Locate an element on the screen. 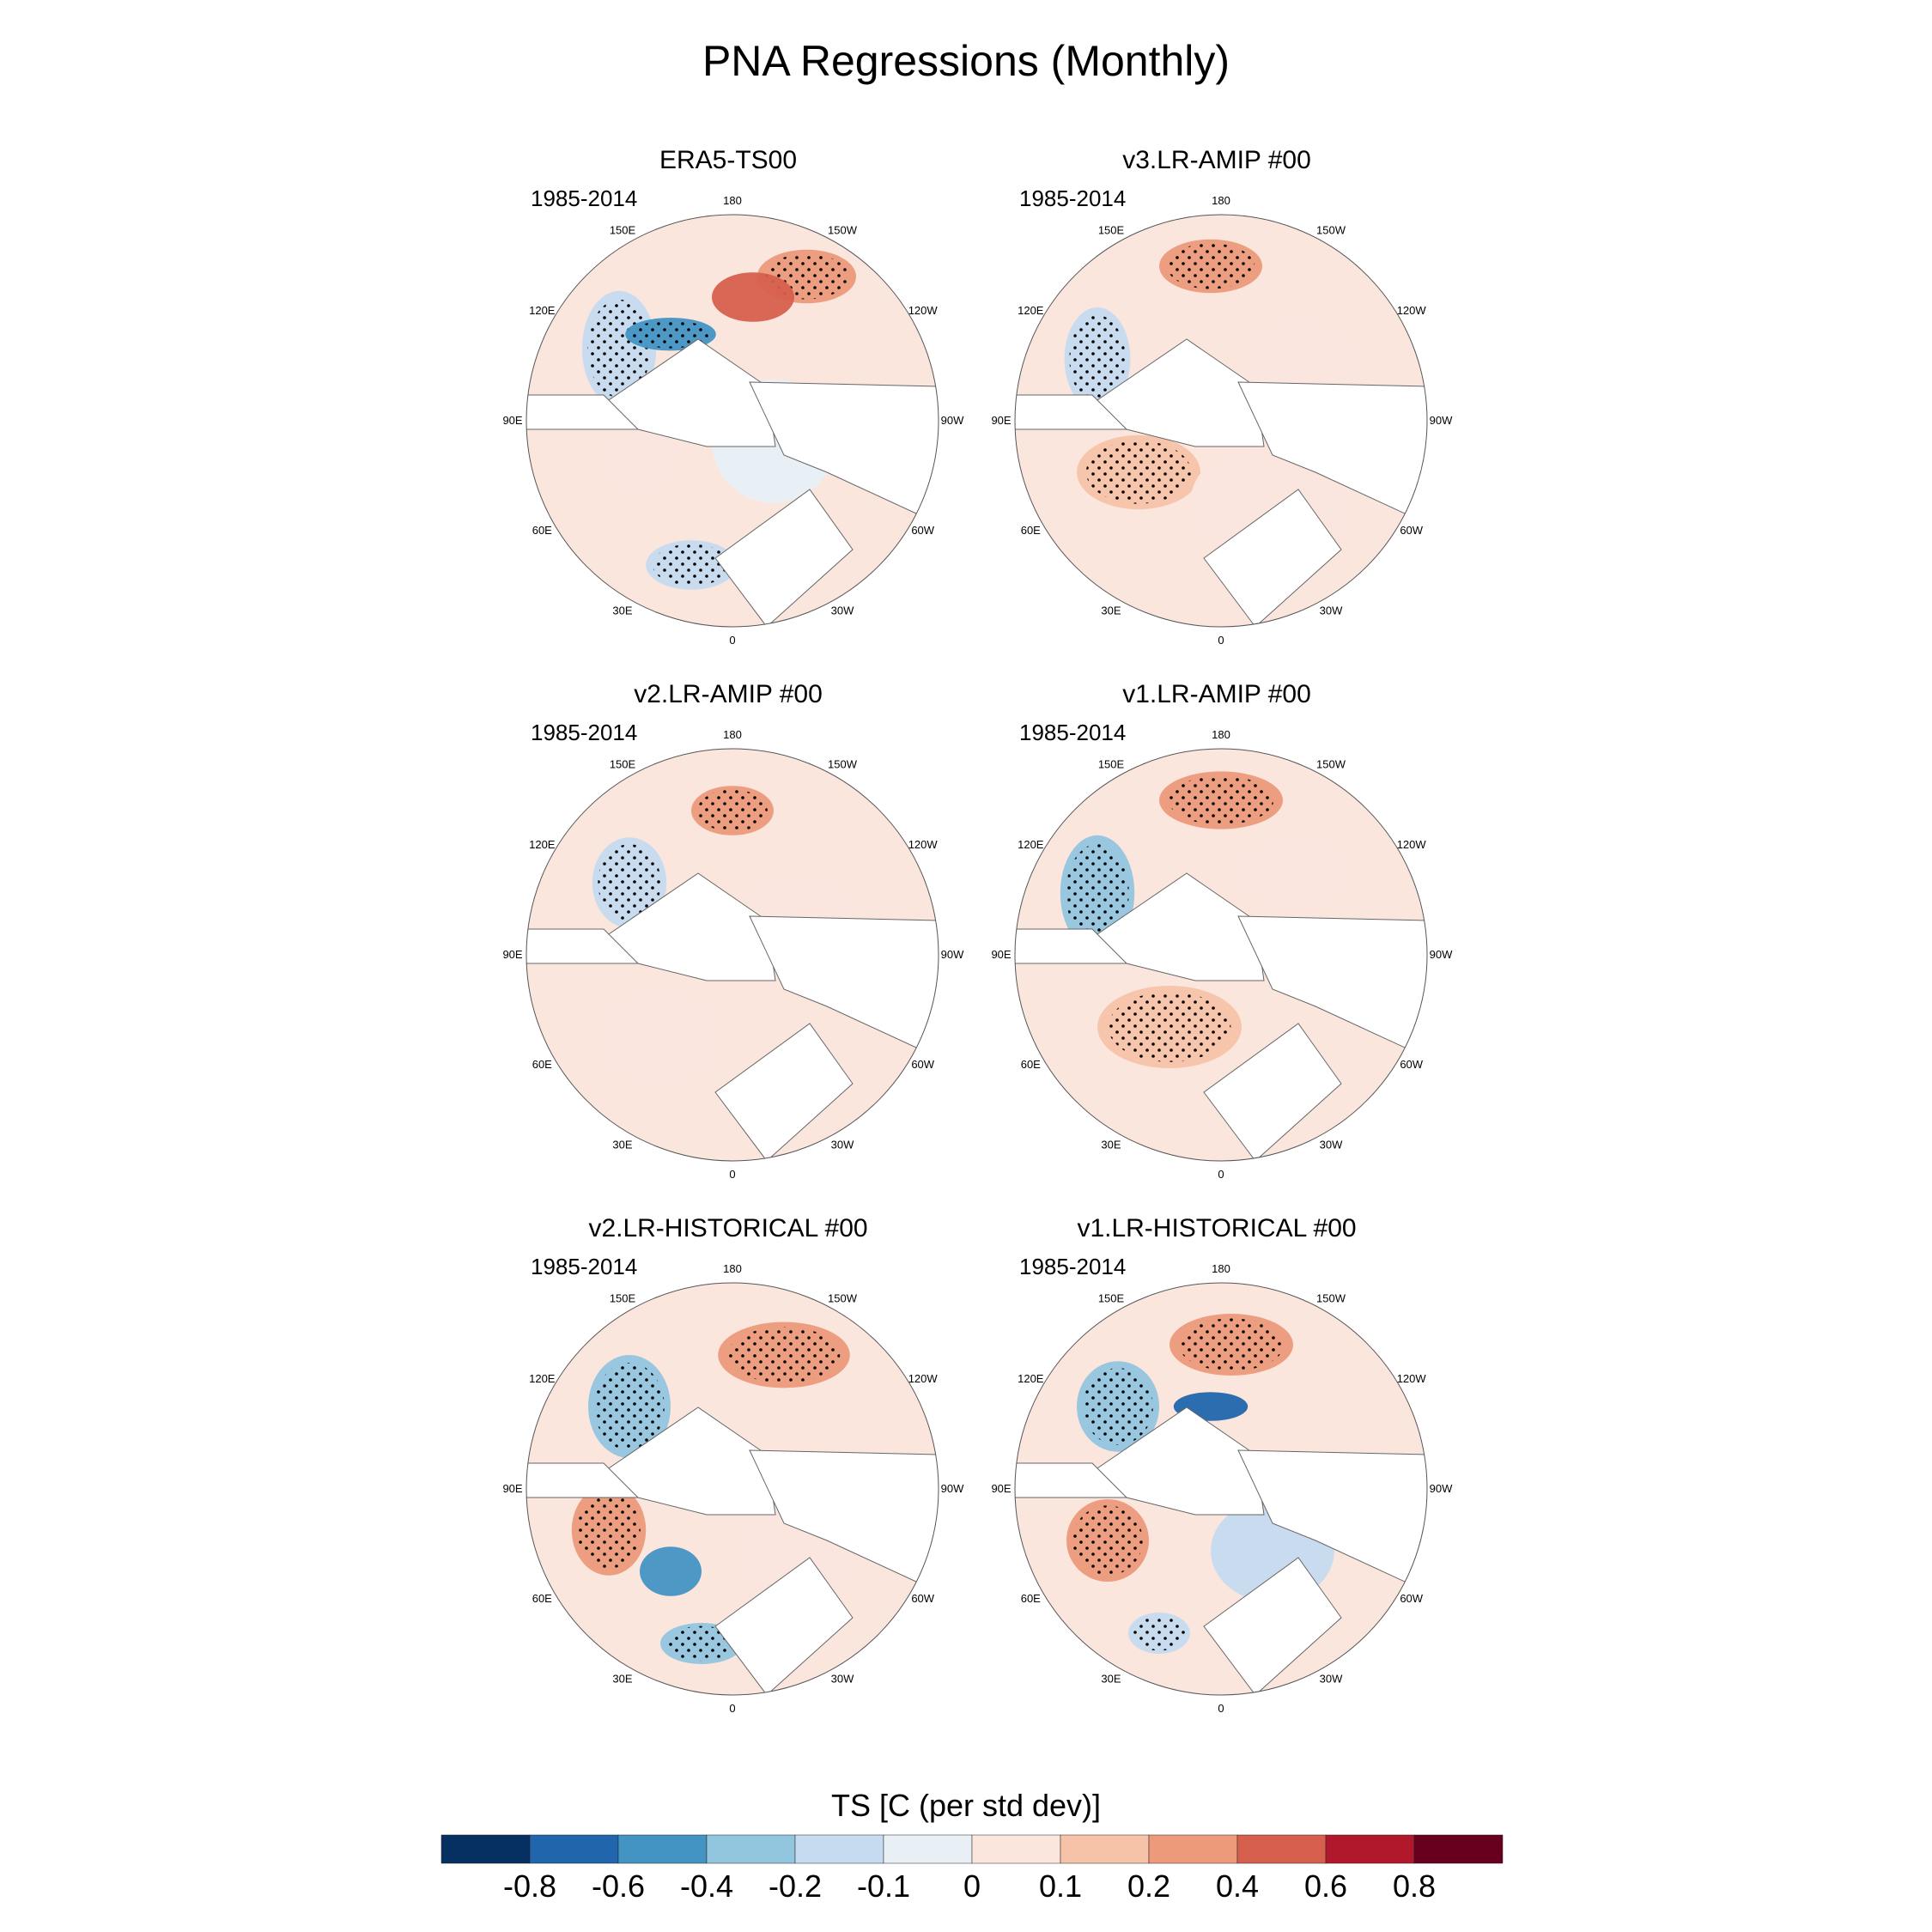  panel-title: v1.LR-AMIP #00 is located at coordinates (1217, 694).